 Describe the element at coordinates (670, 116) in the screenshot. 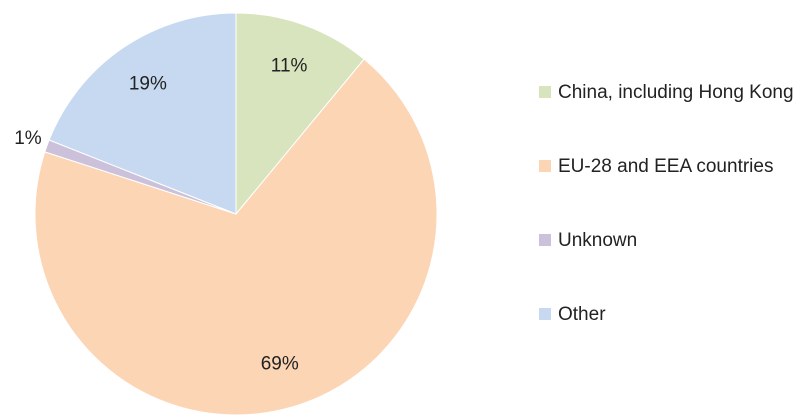

I see `legend-item: China, including Hong Kong` at that location.